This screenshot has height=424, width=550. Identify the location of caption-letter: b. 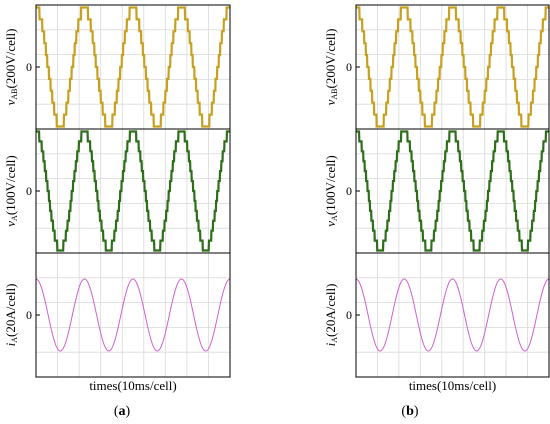
(410, 411).